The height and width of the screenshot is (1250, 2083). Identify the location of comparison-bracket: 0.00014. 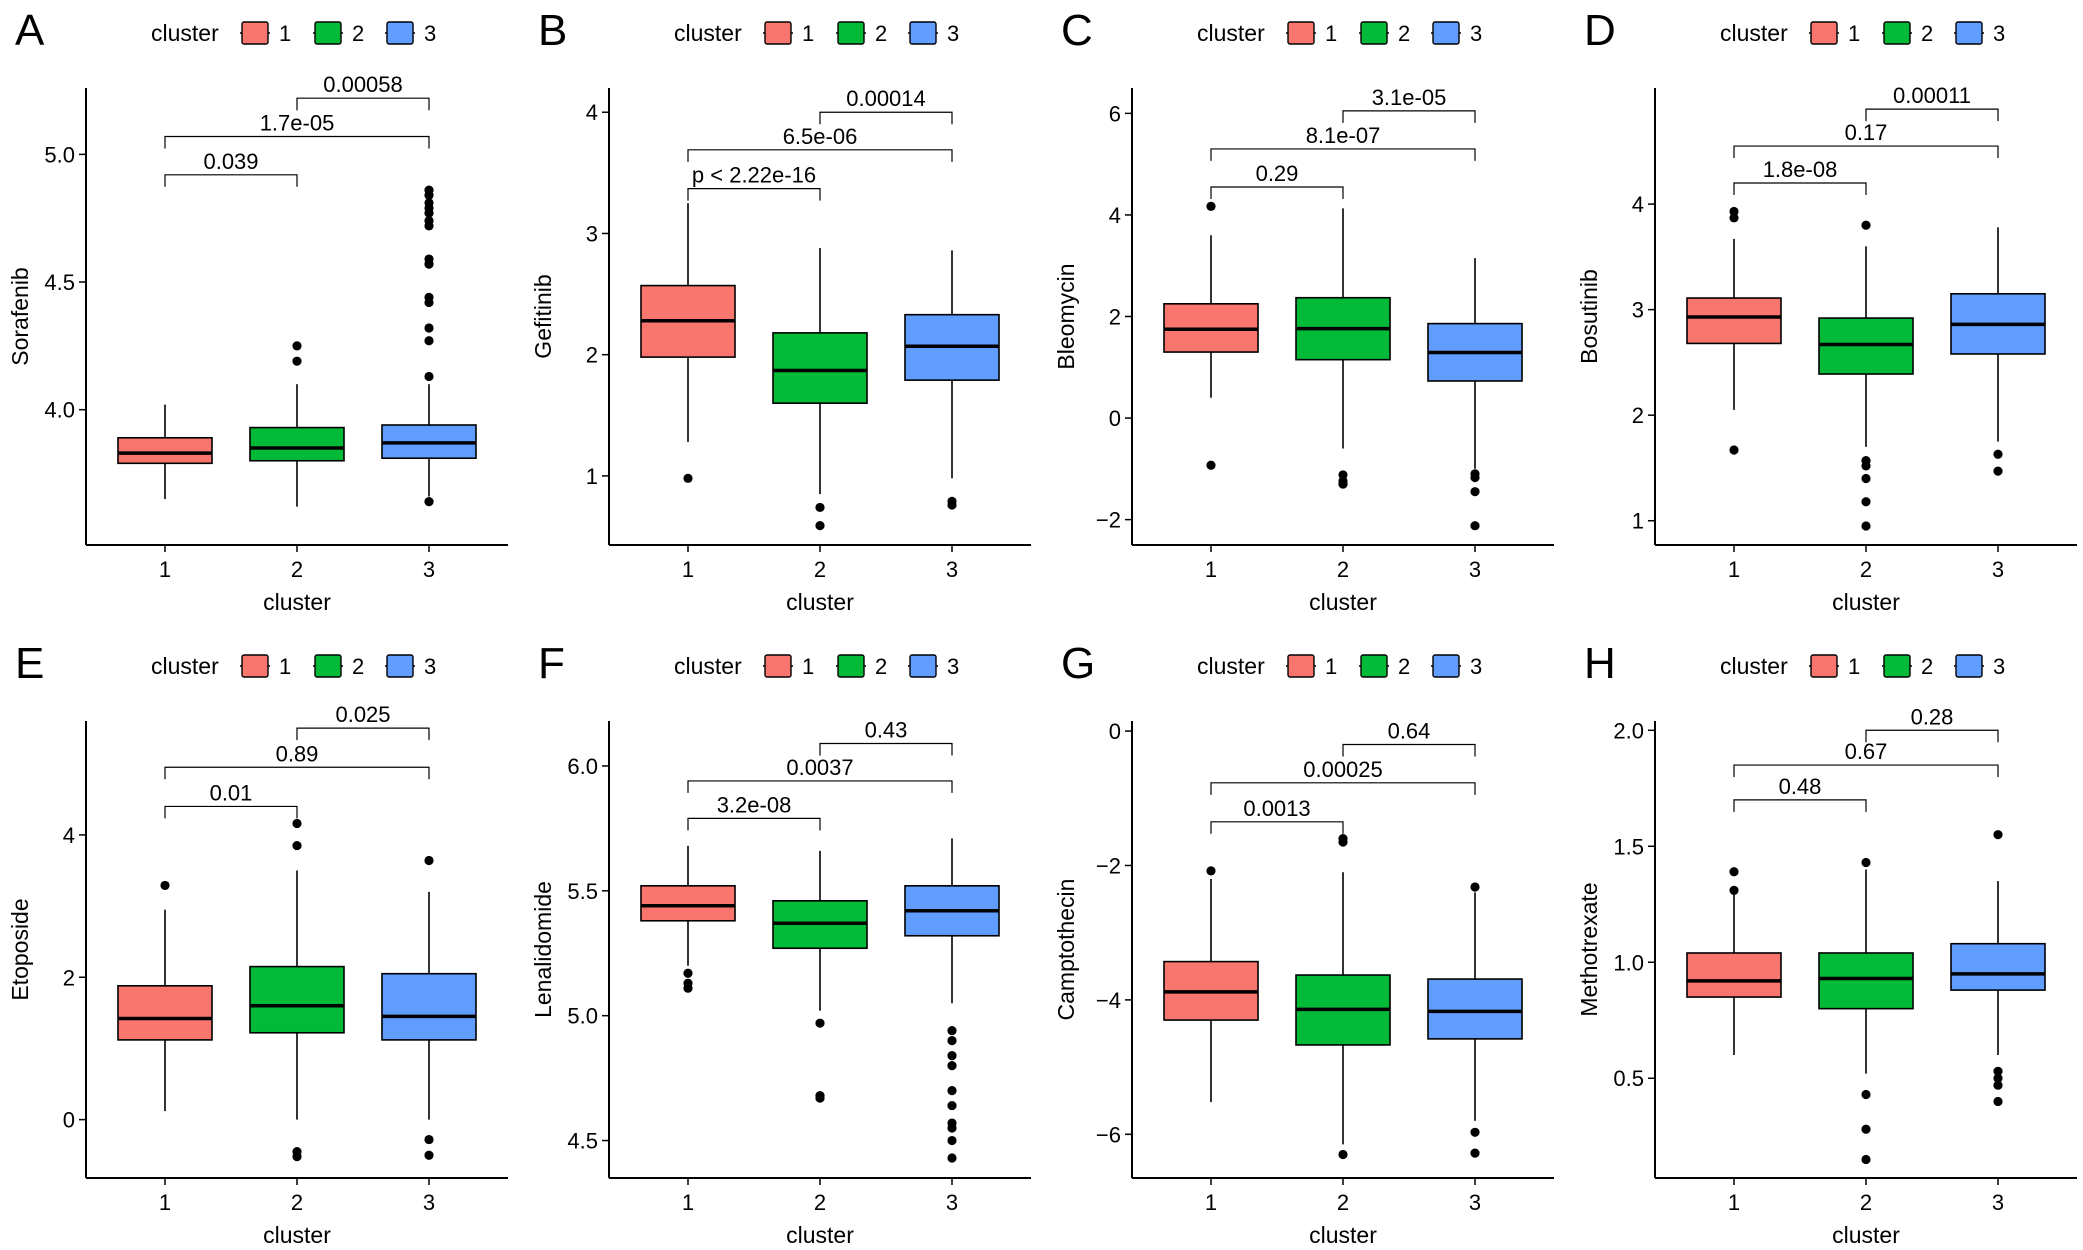
(886, 105).